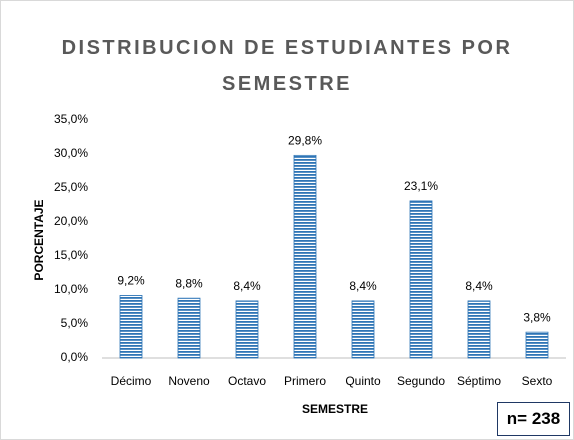  What do you see at coordinates (75, 357) in the screenshot?
I see `y-tick-label: 0,0%` at bounding box center [75, 357].